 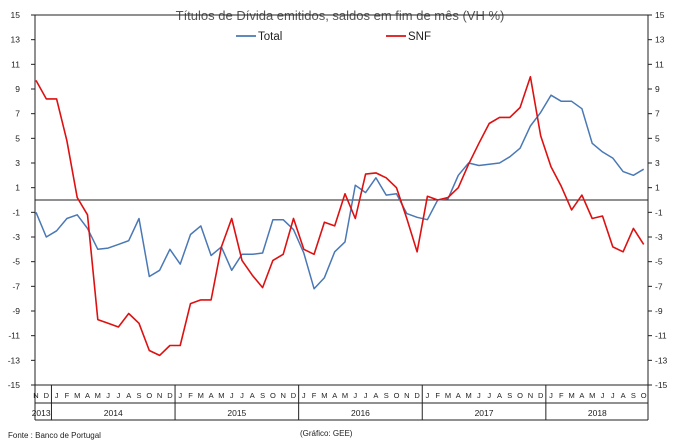 What do you see at coordinates (17, 188) in the screenshot?
I see `y-tick-label-left: 1` at bounding box center [17, 188].